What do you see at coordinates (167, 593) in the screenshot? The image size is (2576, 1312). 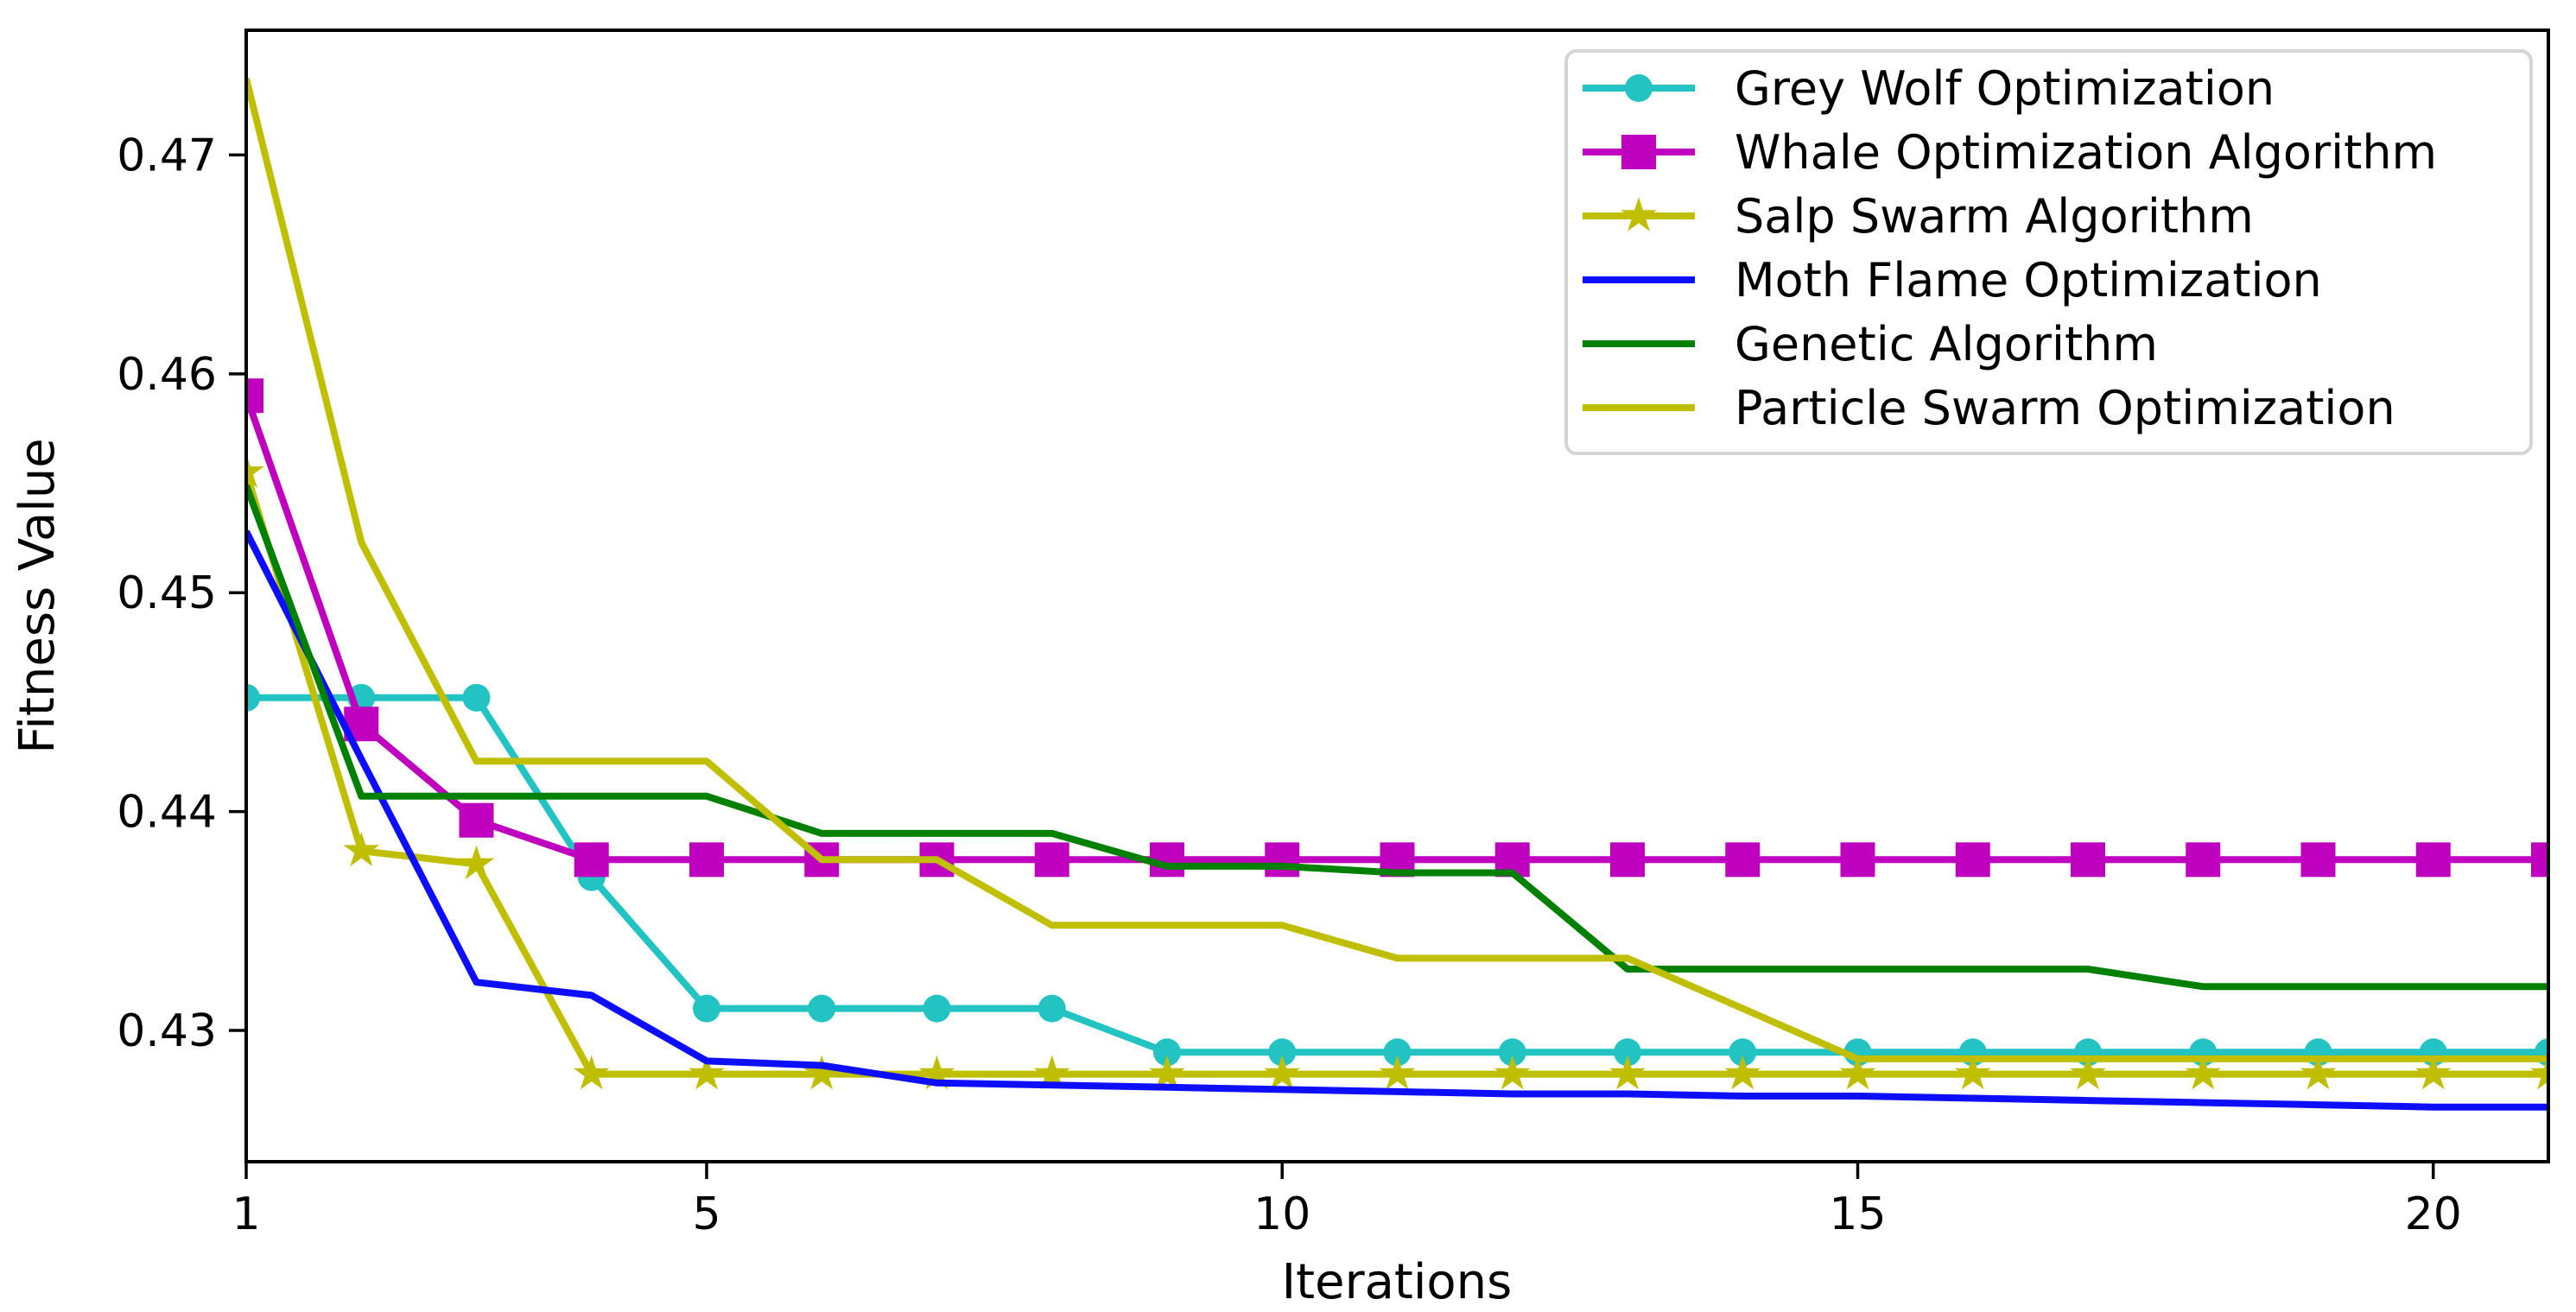 I see `y-tick-label-0.45: 0.45` at bounding box center [167, 593].